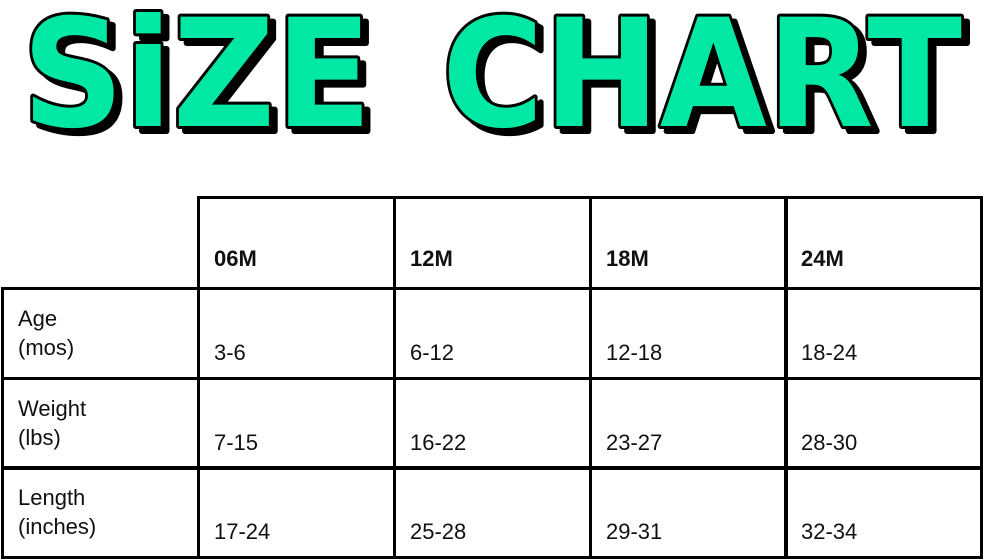 This screenshot has height=560, width=984. I want to click on cell-value: 3-6, so click(230, 352).